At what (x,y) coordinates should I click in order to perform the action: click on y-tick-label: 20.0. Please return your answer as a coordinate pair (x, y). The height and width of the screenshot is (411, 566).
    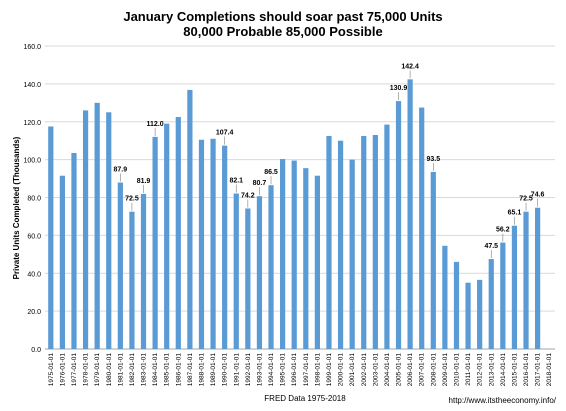
    Looking at the image, I should click on (34, 312).